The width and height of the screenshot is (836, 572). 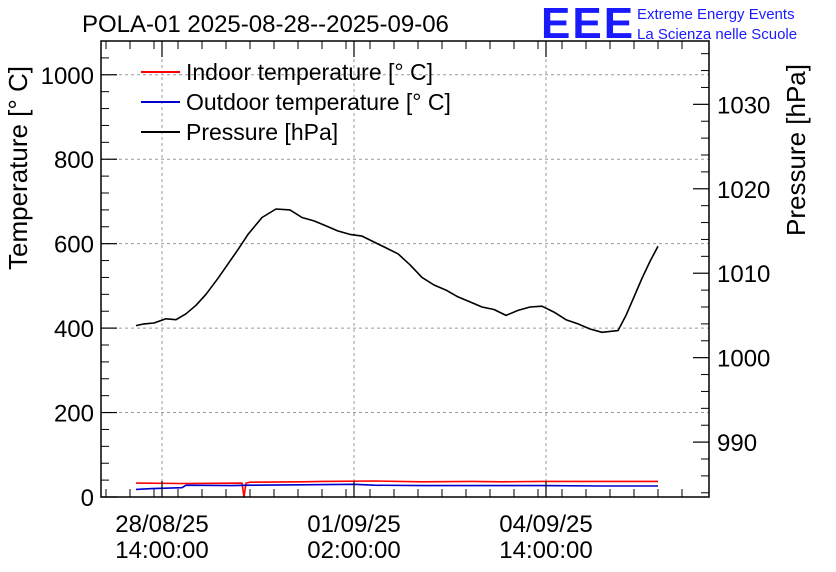 What do you see at coordinates (262, 132) in the screenshot?
I see `legend-label-pressure: Pressure [hPa]` at bounding box center [262, 132].